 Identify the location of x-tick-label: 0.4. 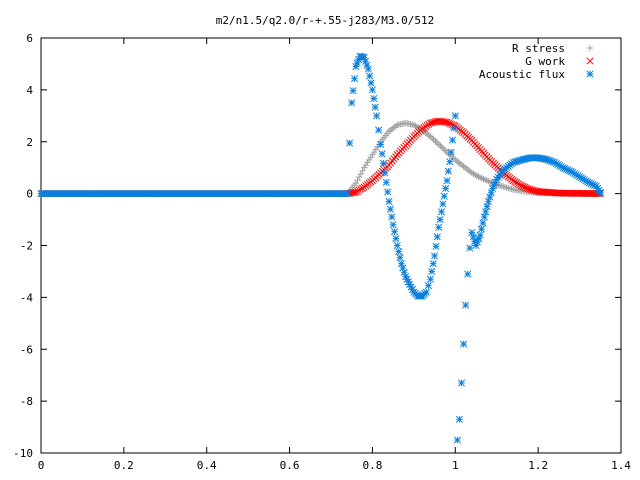
(207, 465).